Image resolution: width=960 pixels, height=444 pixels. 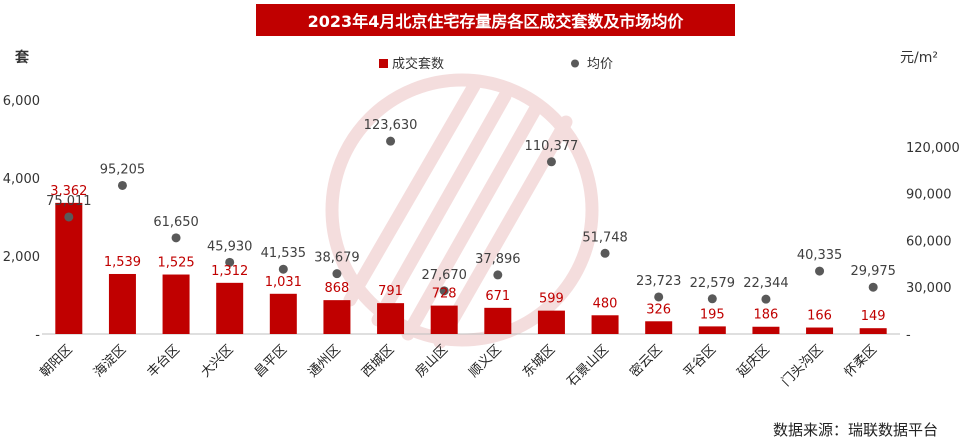 I want to click on bar-value-label: 728, so click(x=444, y=294).